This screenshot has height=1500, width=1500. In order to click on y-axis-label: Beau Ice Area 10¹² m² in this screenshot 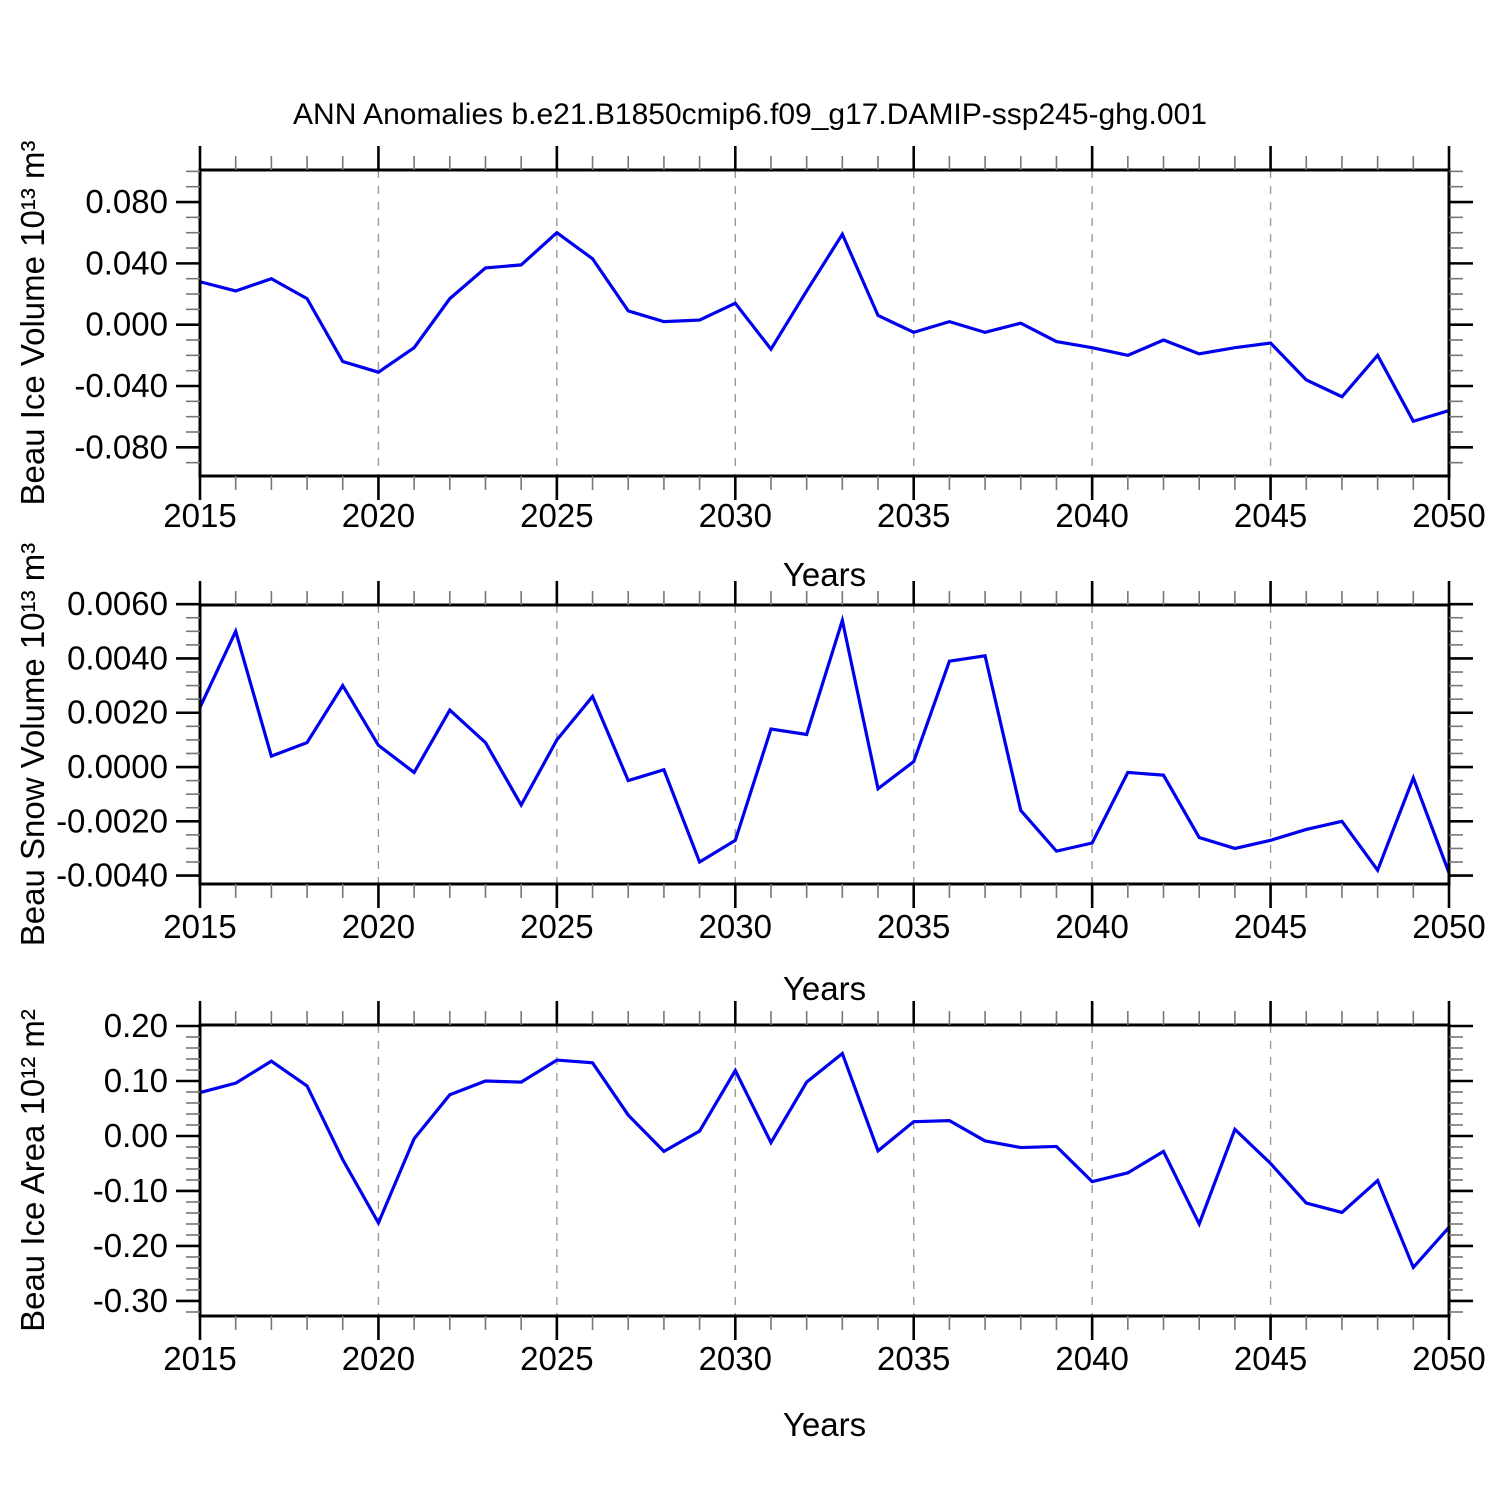, I will do `click(32, 1170)`.